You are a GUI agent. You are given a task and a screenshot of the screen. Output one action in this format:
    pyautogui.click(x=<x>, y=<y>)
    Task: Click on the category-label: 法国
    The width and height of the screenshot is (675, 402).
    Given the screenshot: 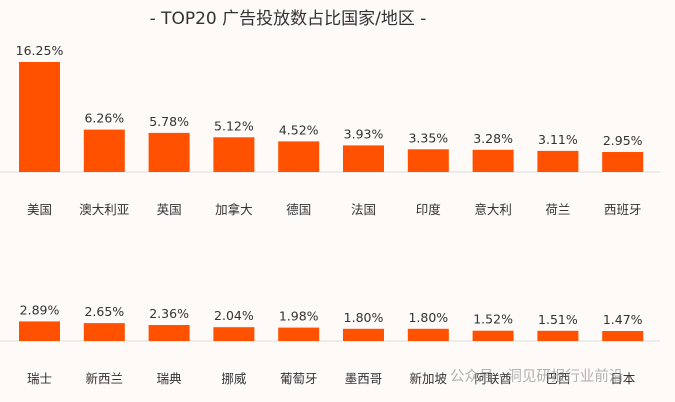 What is the action you would take?
    pyautogui.click(x=363, y=209)
    